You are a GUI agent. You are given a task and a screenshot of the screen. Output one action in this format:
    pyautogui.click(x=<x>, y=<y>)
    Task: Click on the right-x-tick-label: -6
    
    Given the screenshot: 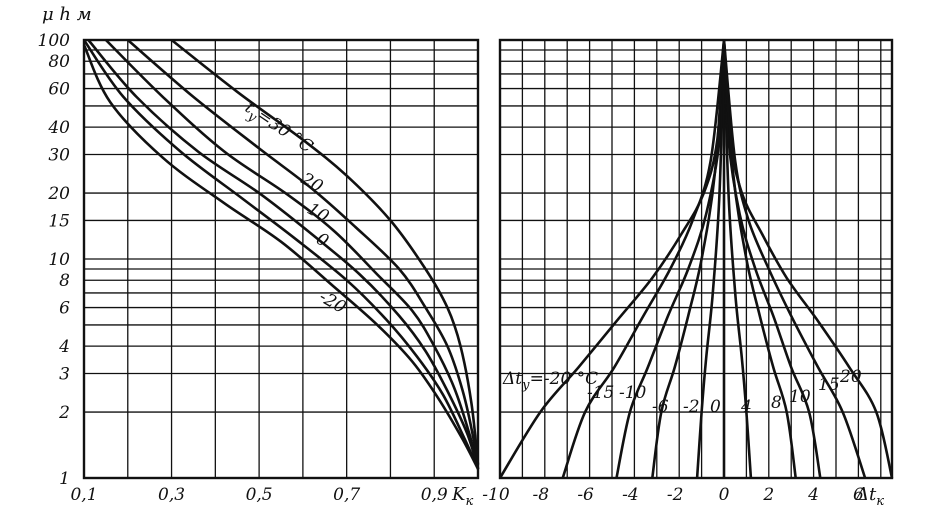 What is the action you would take?
    pyautogui.click(x=585, y=495)
    